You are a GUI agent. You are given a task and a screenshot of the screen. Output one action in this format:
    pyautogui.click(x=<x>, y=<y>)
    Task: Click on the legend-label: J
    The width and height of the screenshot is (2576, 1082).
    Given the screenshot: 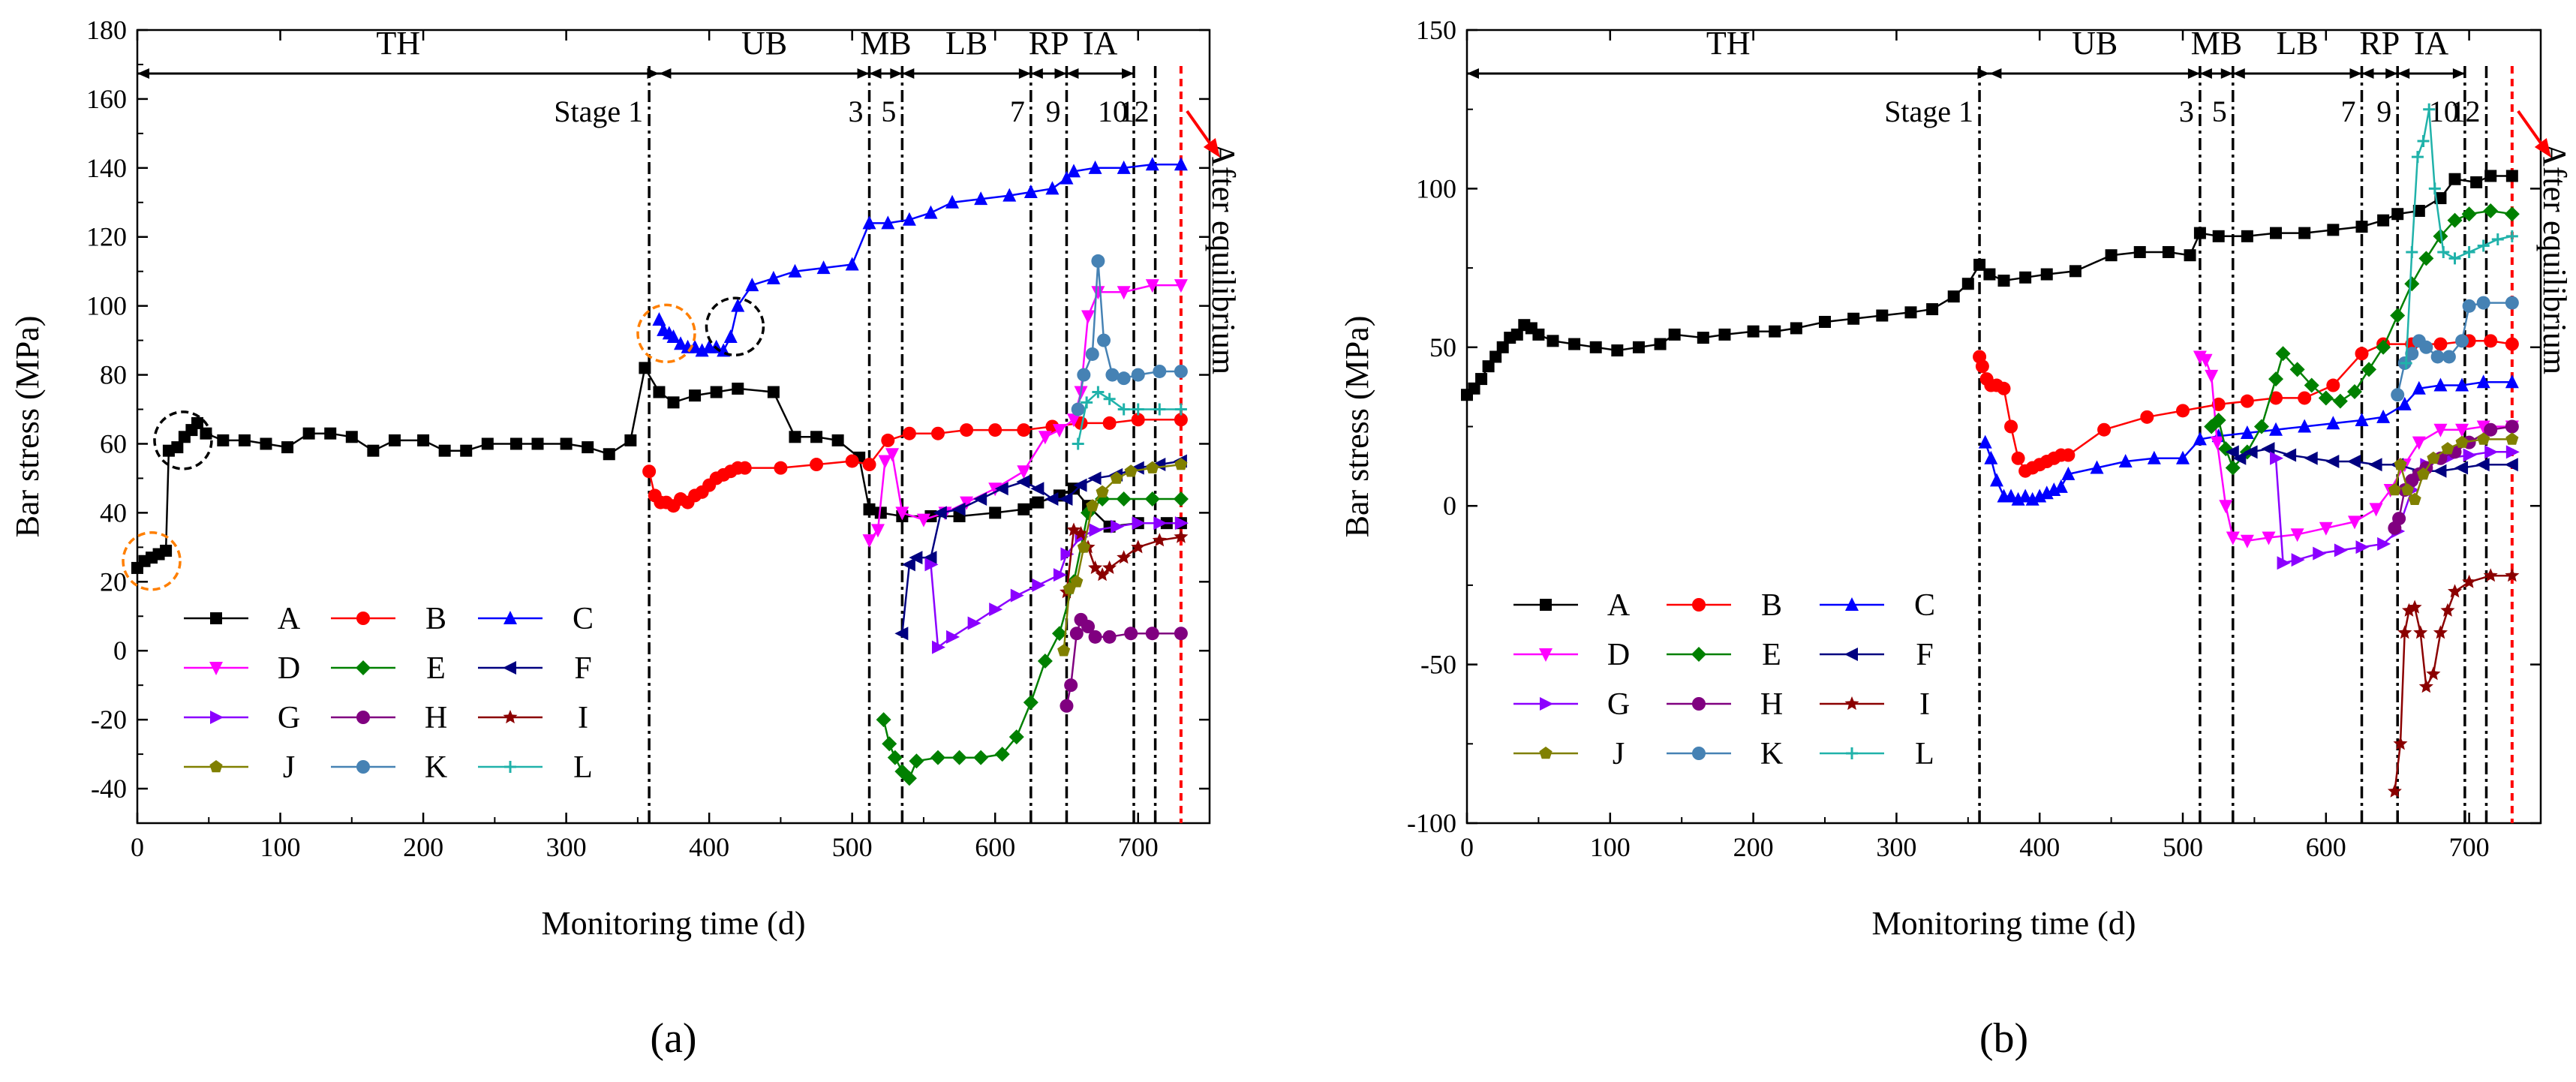 What is the action you would take?
    pyautogui.click(x=1619, y=754)
    